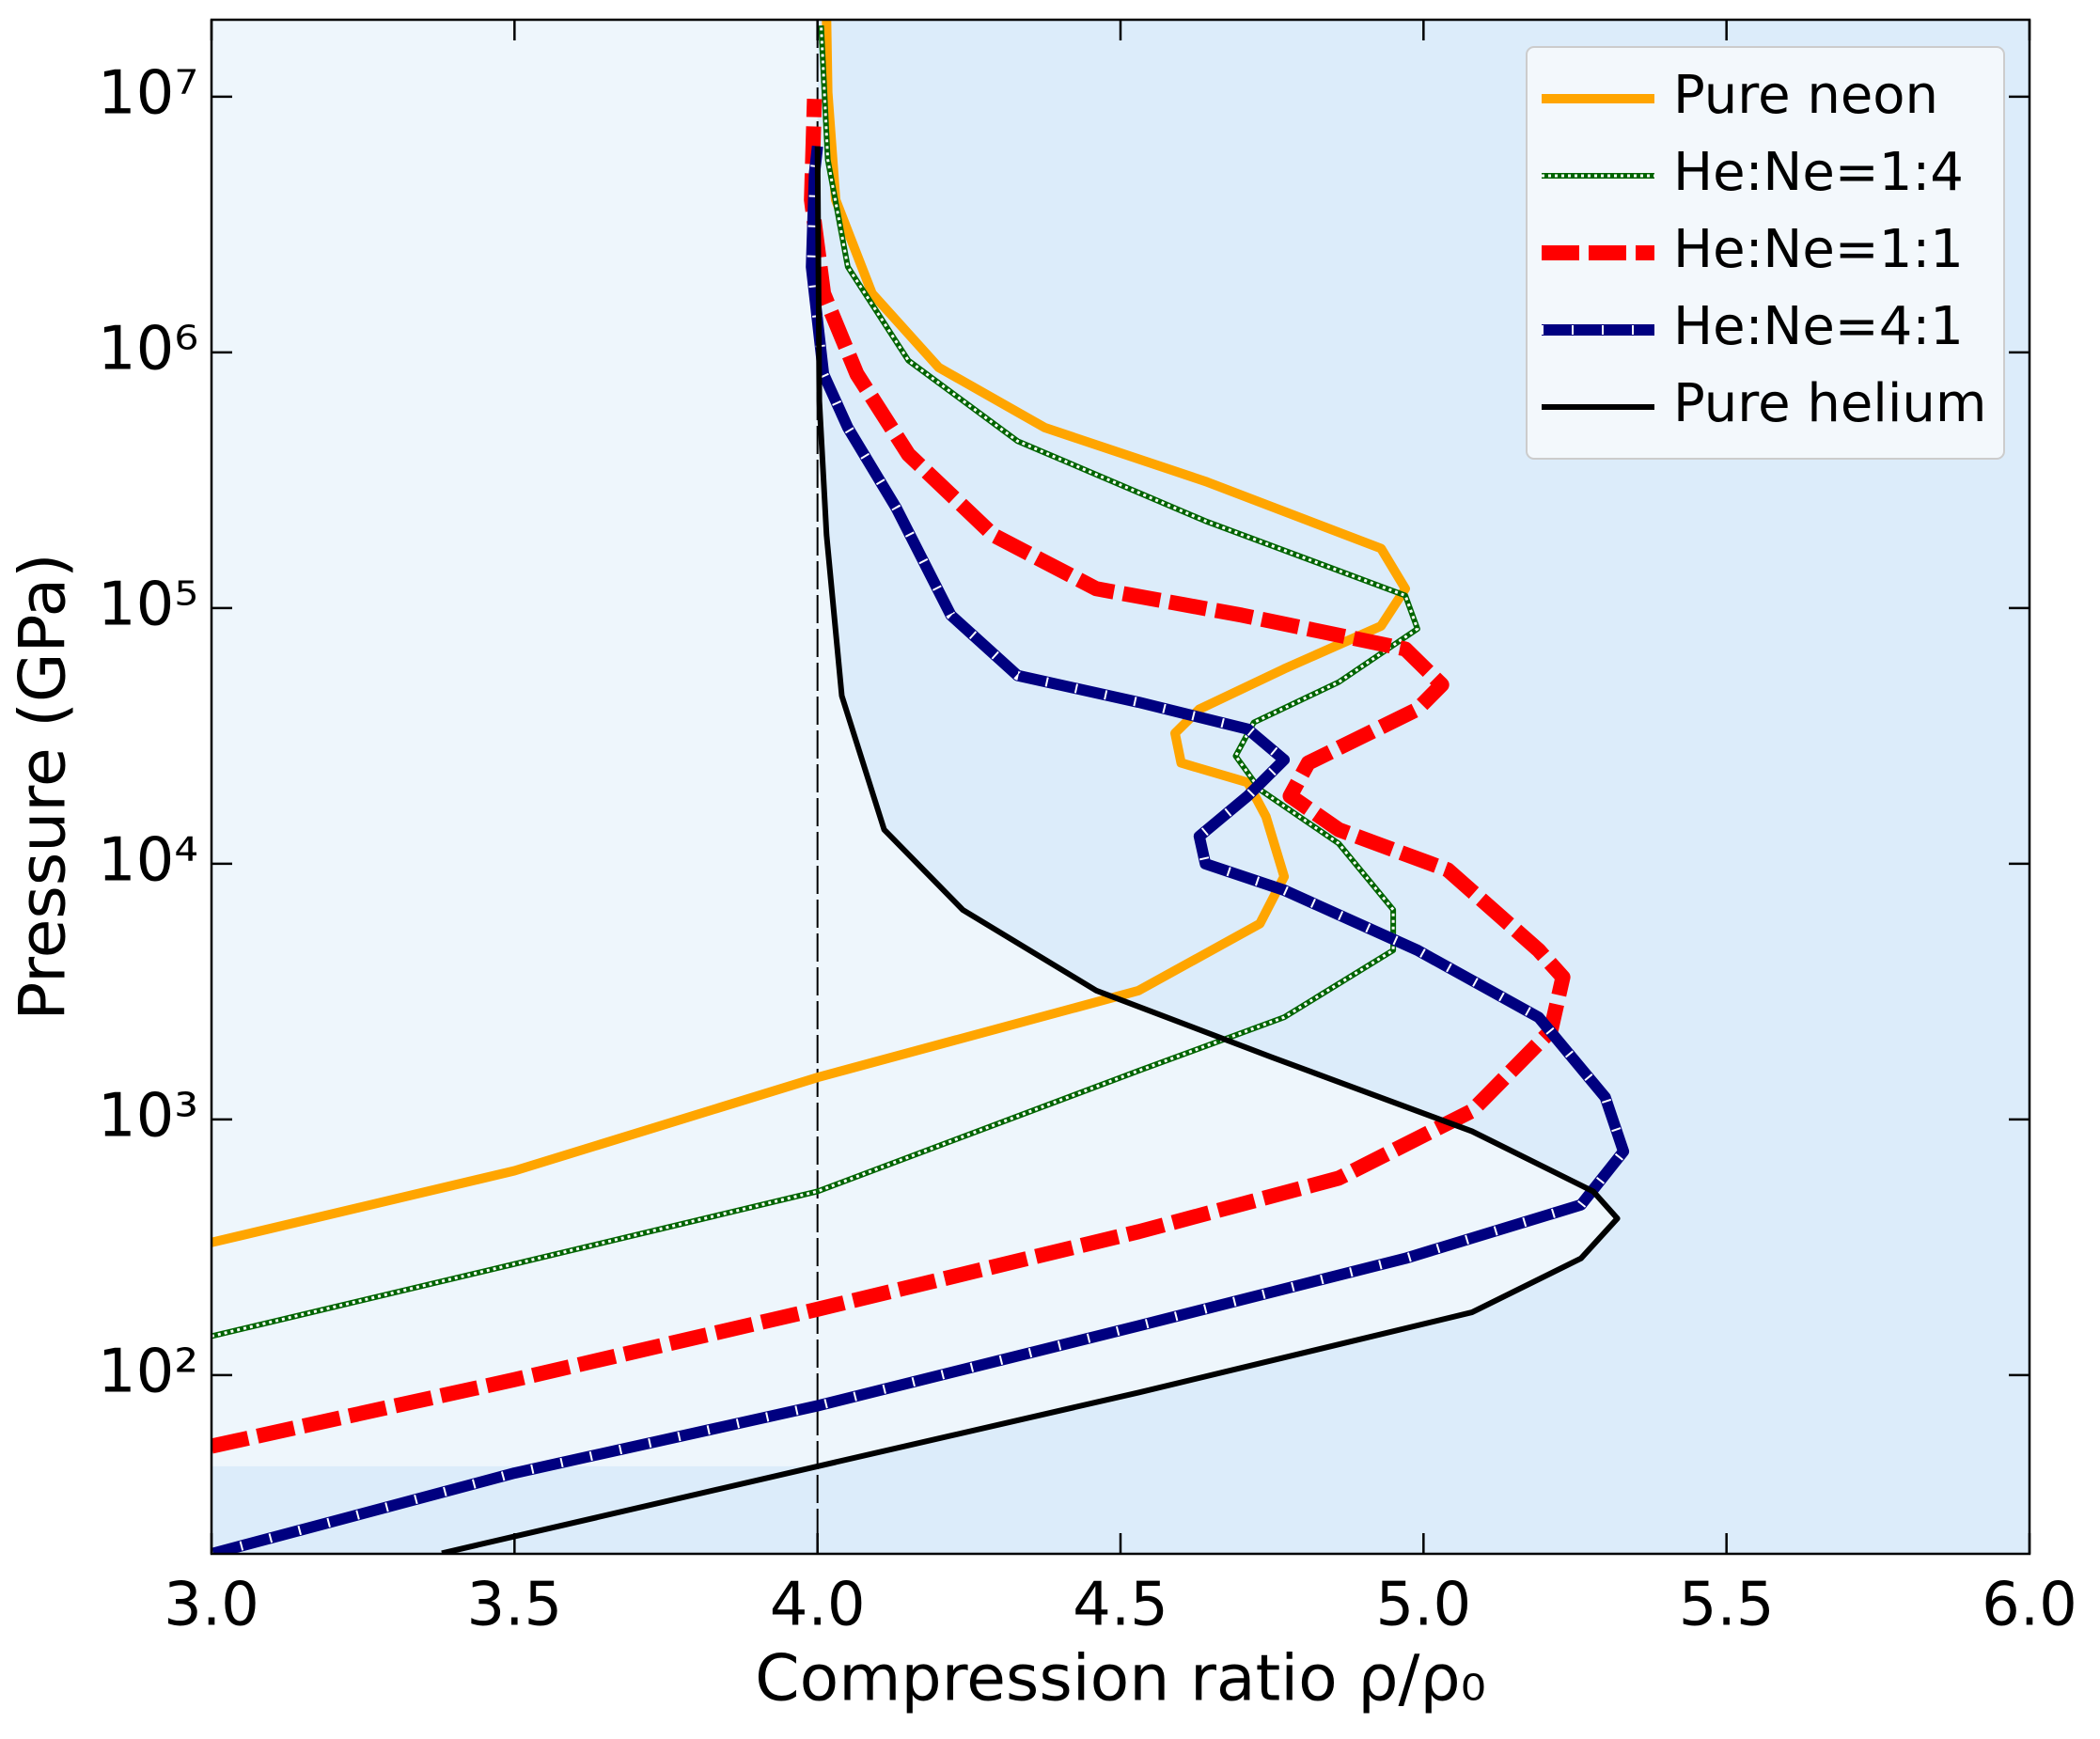 This screenshot has width=2100, height=1739. What do you see at coordinates (211, 1605) in the screenshot?
I see `x-tick-label: 3.0` at bounding box center [211, 1605].